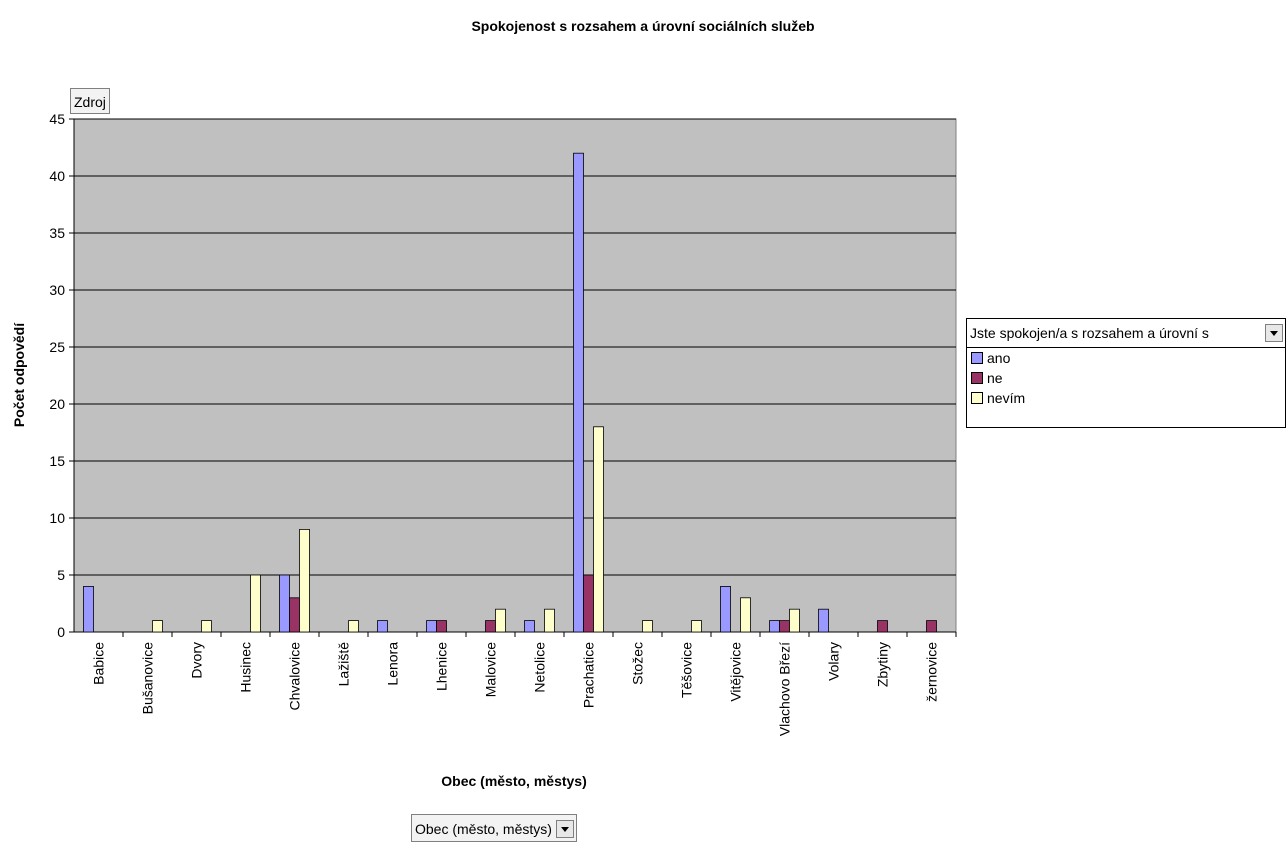  Describe the element at coordinates (57, 233) in the screenshot. I see `y-tick-label: 35` at that location.